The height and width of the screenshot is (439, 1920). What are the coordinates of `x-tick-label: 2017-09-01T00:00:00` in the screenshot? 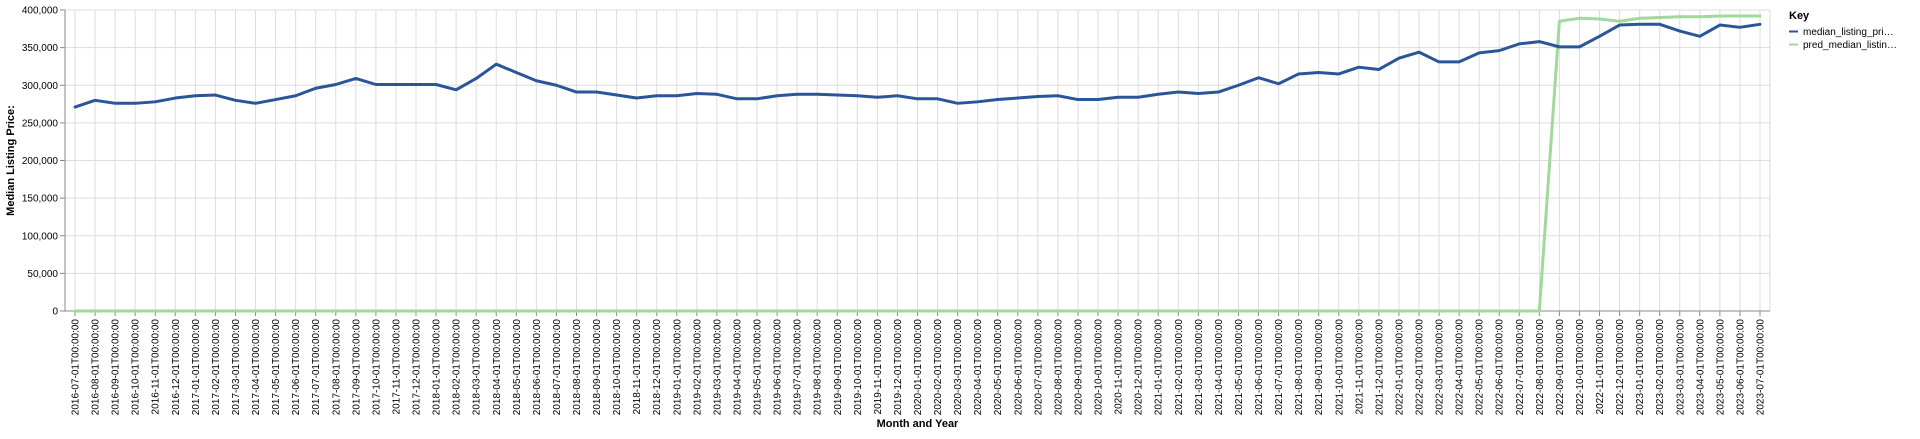 It's located at (356, 367).